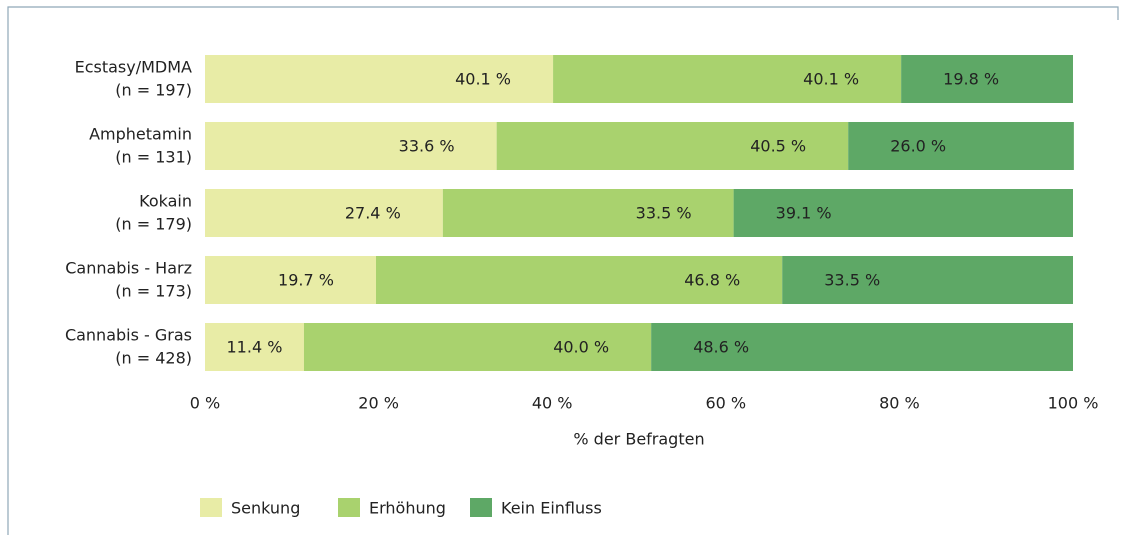  Describe the element at coordinates (899, 403) in the screenshot. I see `x-tick-label: 80 %` at that location.